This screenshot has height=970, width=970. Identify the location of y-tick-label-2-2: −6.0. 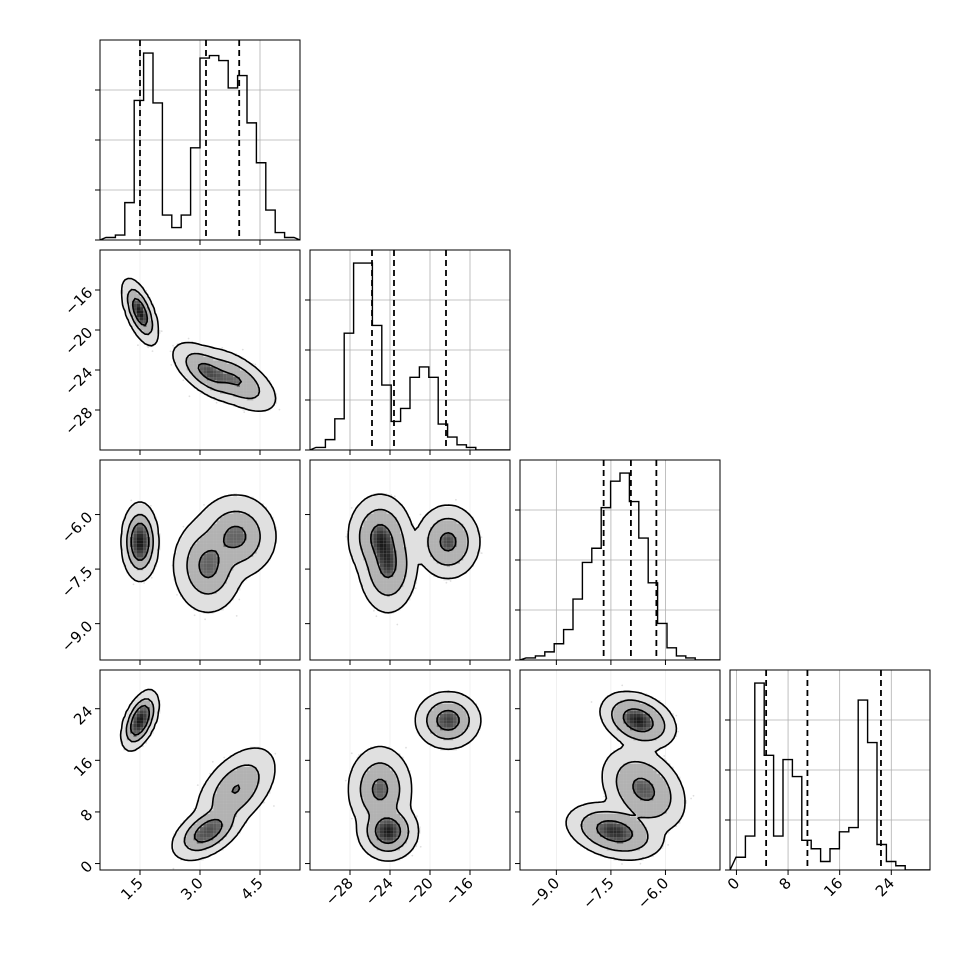
(77, 527).